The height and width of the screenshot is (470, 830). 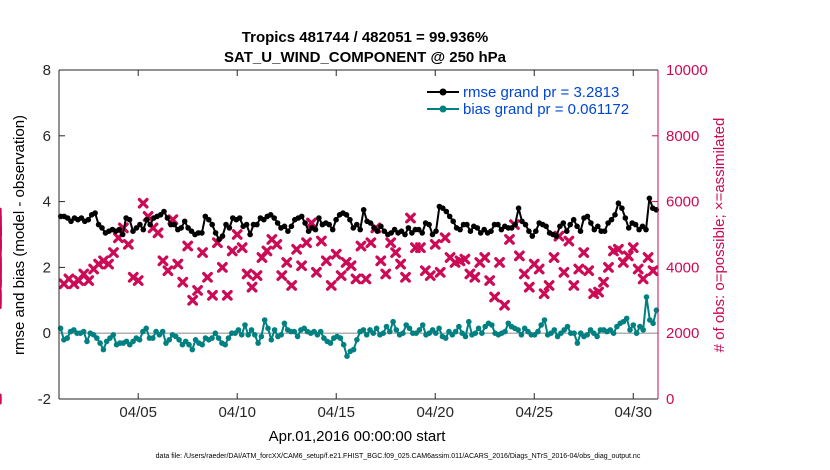 I want to click on legend-bias: bias grand pr = 0.061172, so click(x=546, y=109).